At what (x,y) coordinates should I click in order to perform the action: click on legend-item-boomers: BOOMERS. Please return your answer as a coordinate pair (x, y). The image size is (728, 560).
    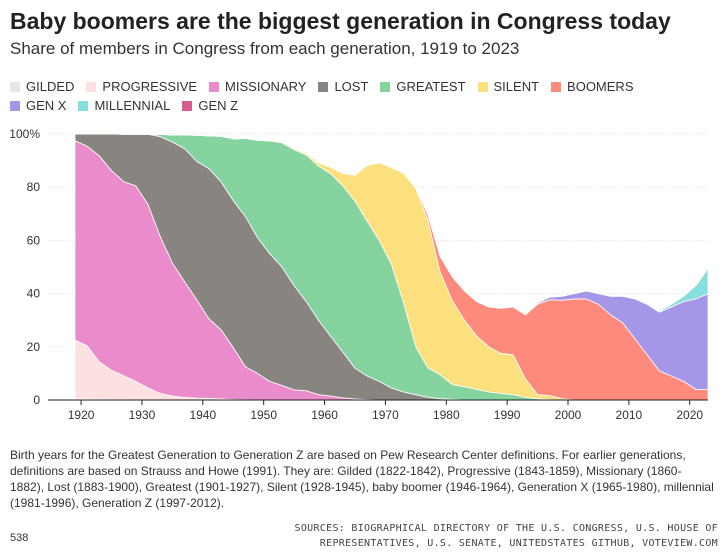
    Looking at the image, I should click on (592, 86).